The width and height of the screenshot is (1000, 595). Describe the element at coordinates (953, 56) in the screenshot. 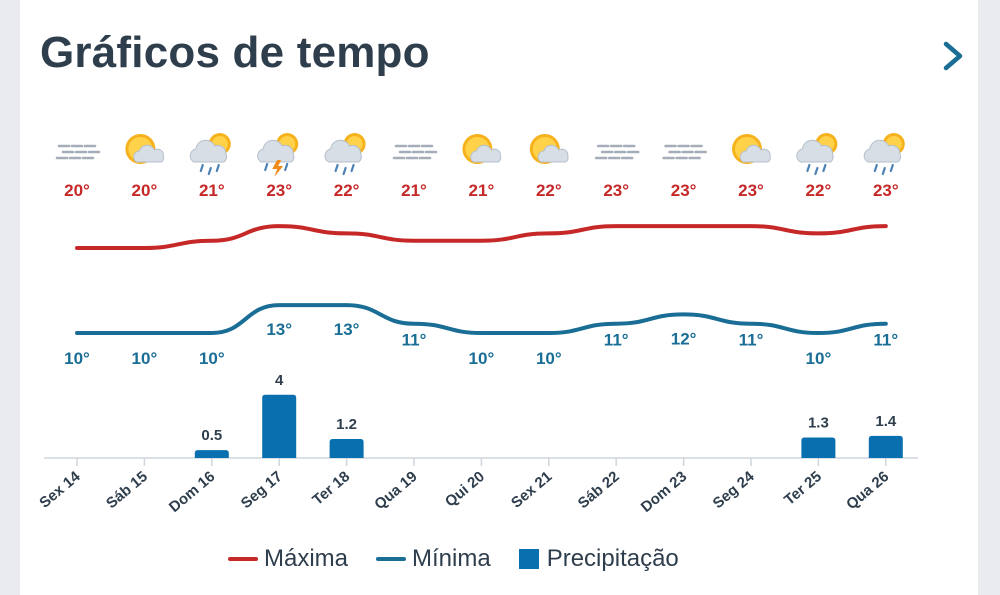

I see `chevron-right-icon` at that location.